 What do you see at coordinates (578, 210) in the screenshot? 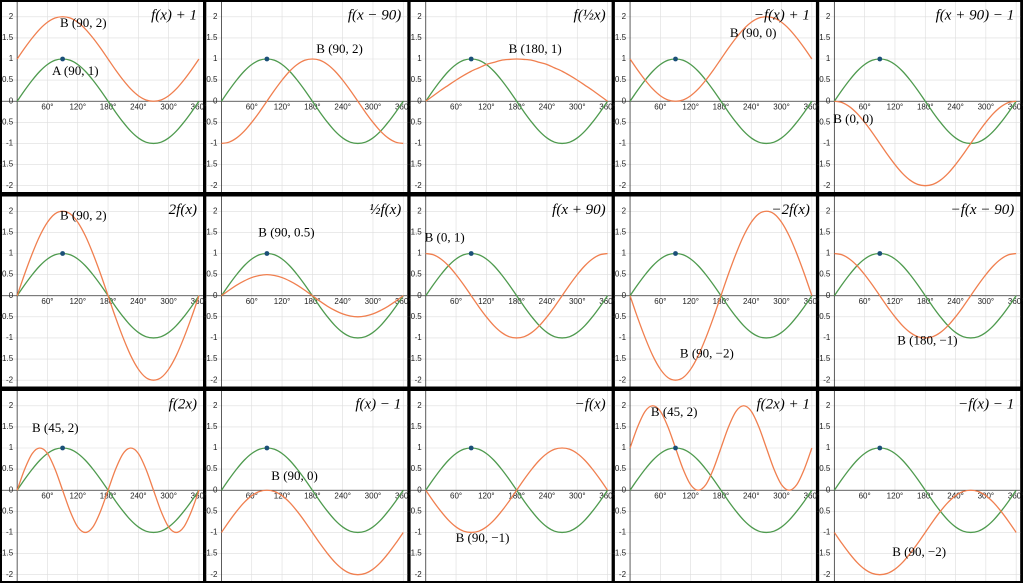
I see `chart-title: f(x + 90)` at bounding box center [578, 210].